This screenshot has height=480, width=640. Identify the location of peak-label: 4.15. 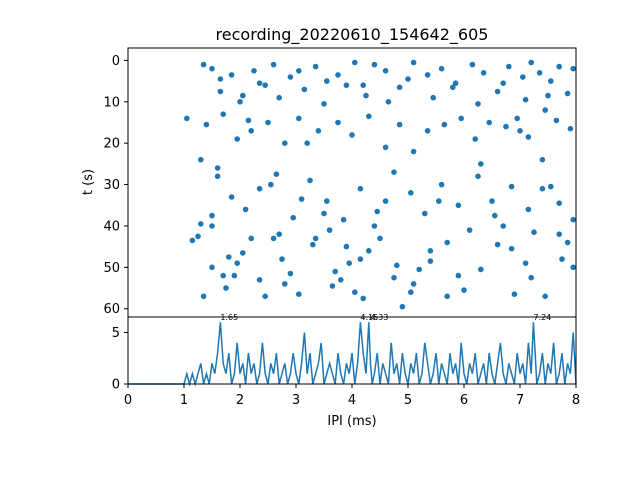
(369, 317).